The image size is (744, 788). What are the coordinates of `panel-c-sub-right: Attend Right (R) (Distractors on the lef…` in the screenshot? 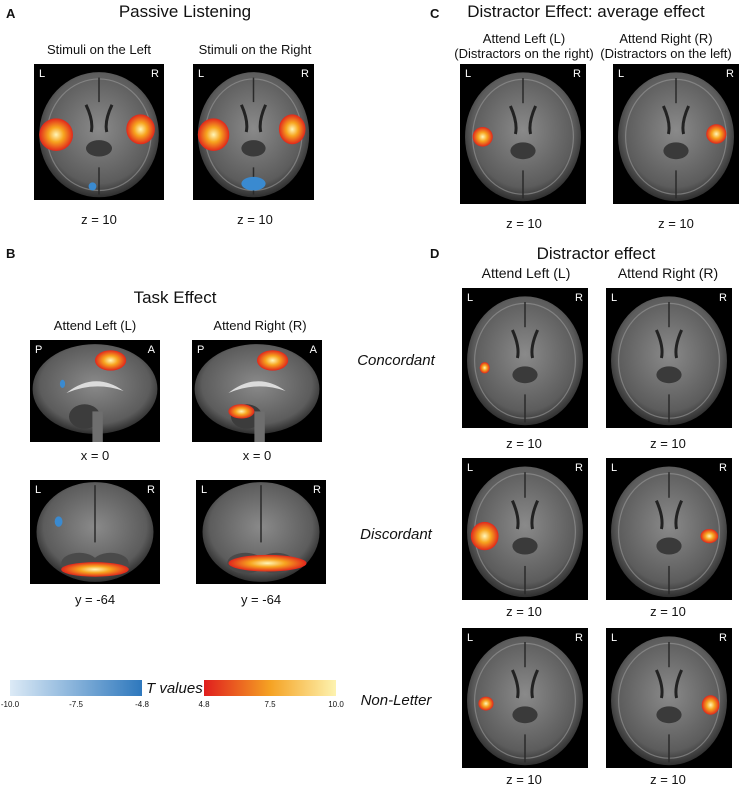 It's located at (666, 46).